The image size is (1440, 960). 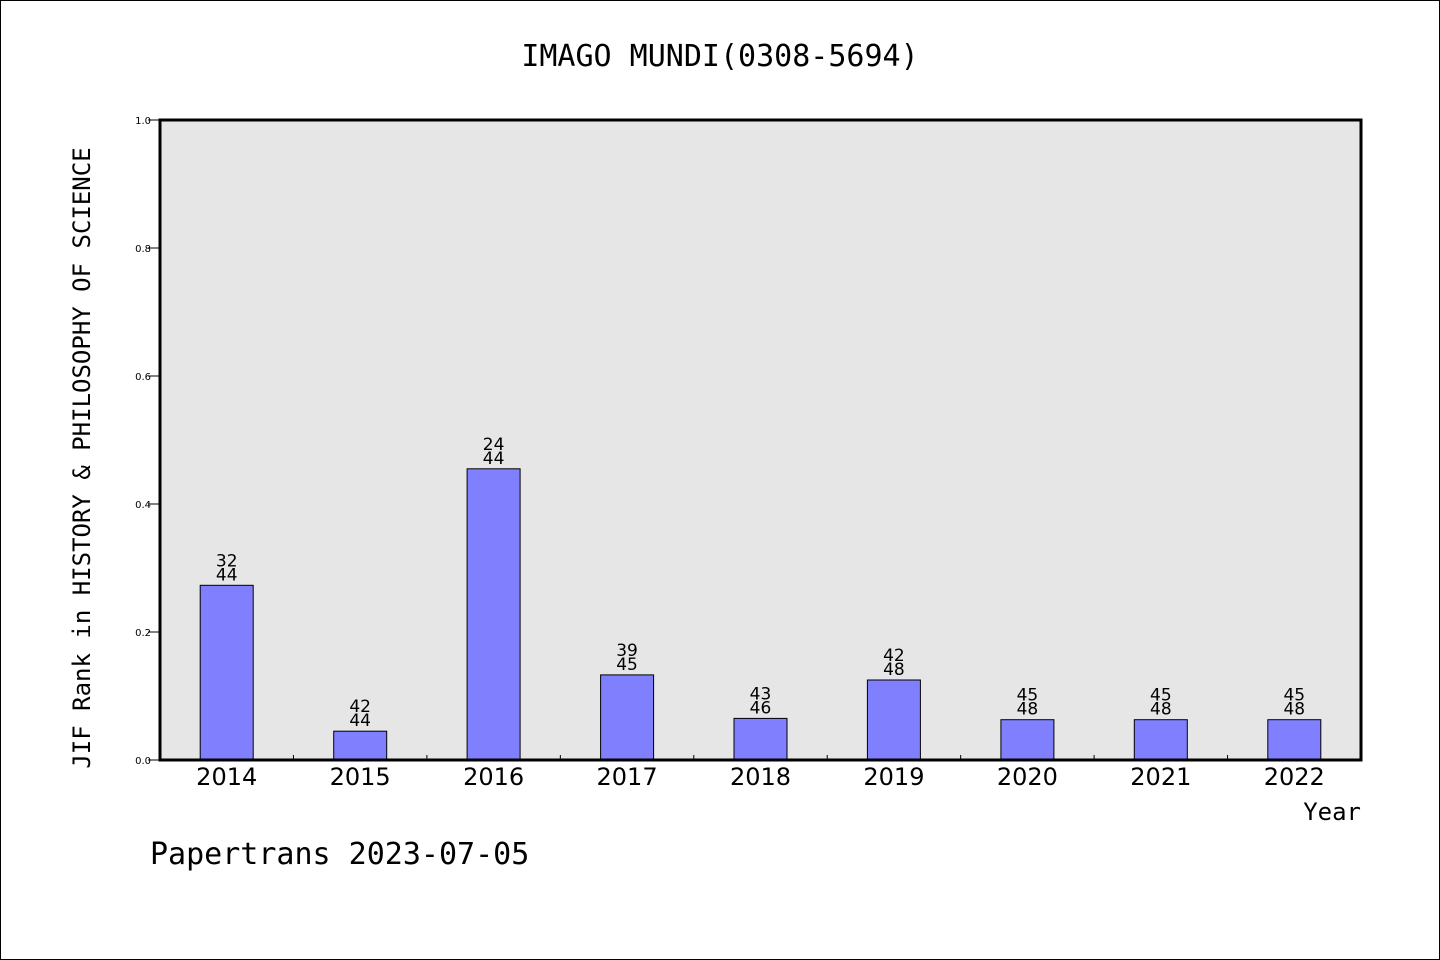 I want to click on bar-label-total-2019: 48, so click(x=894, y=670).